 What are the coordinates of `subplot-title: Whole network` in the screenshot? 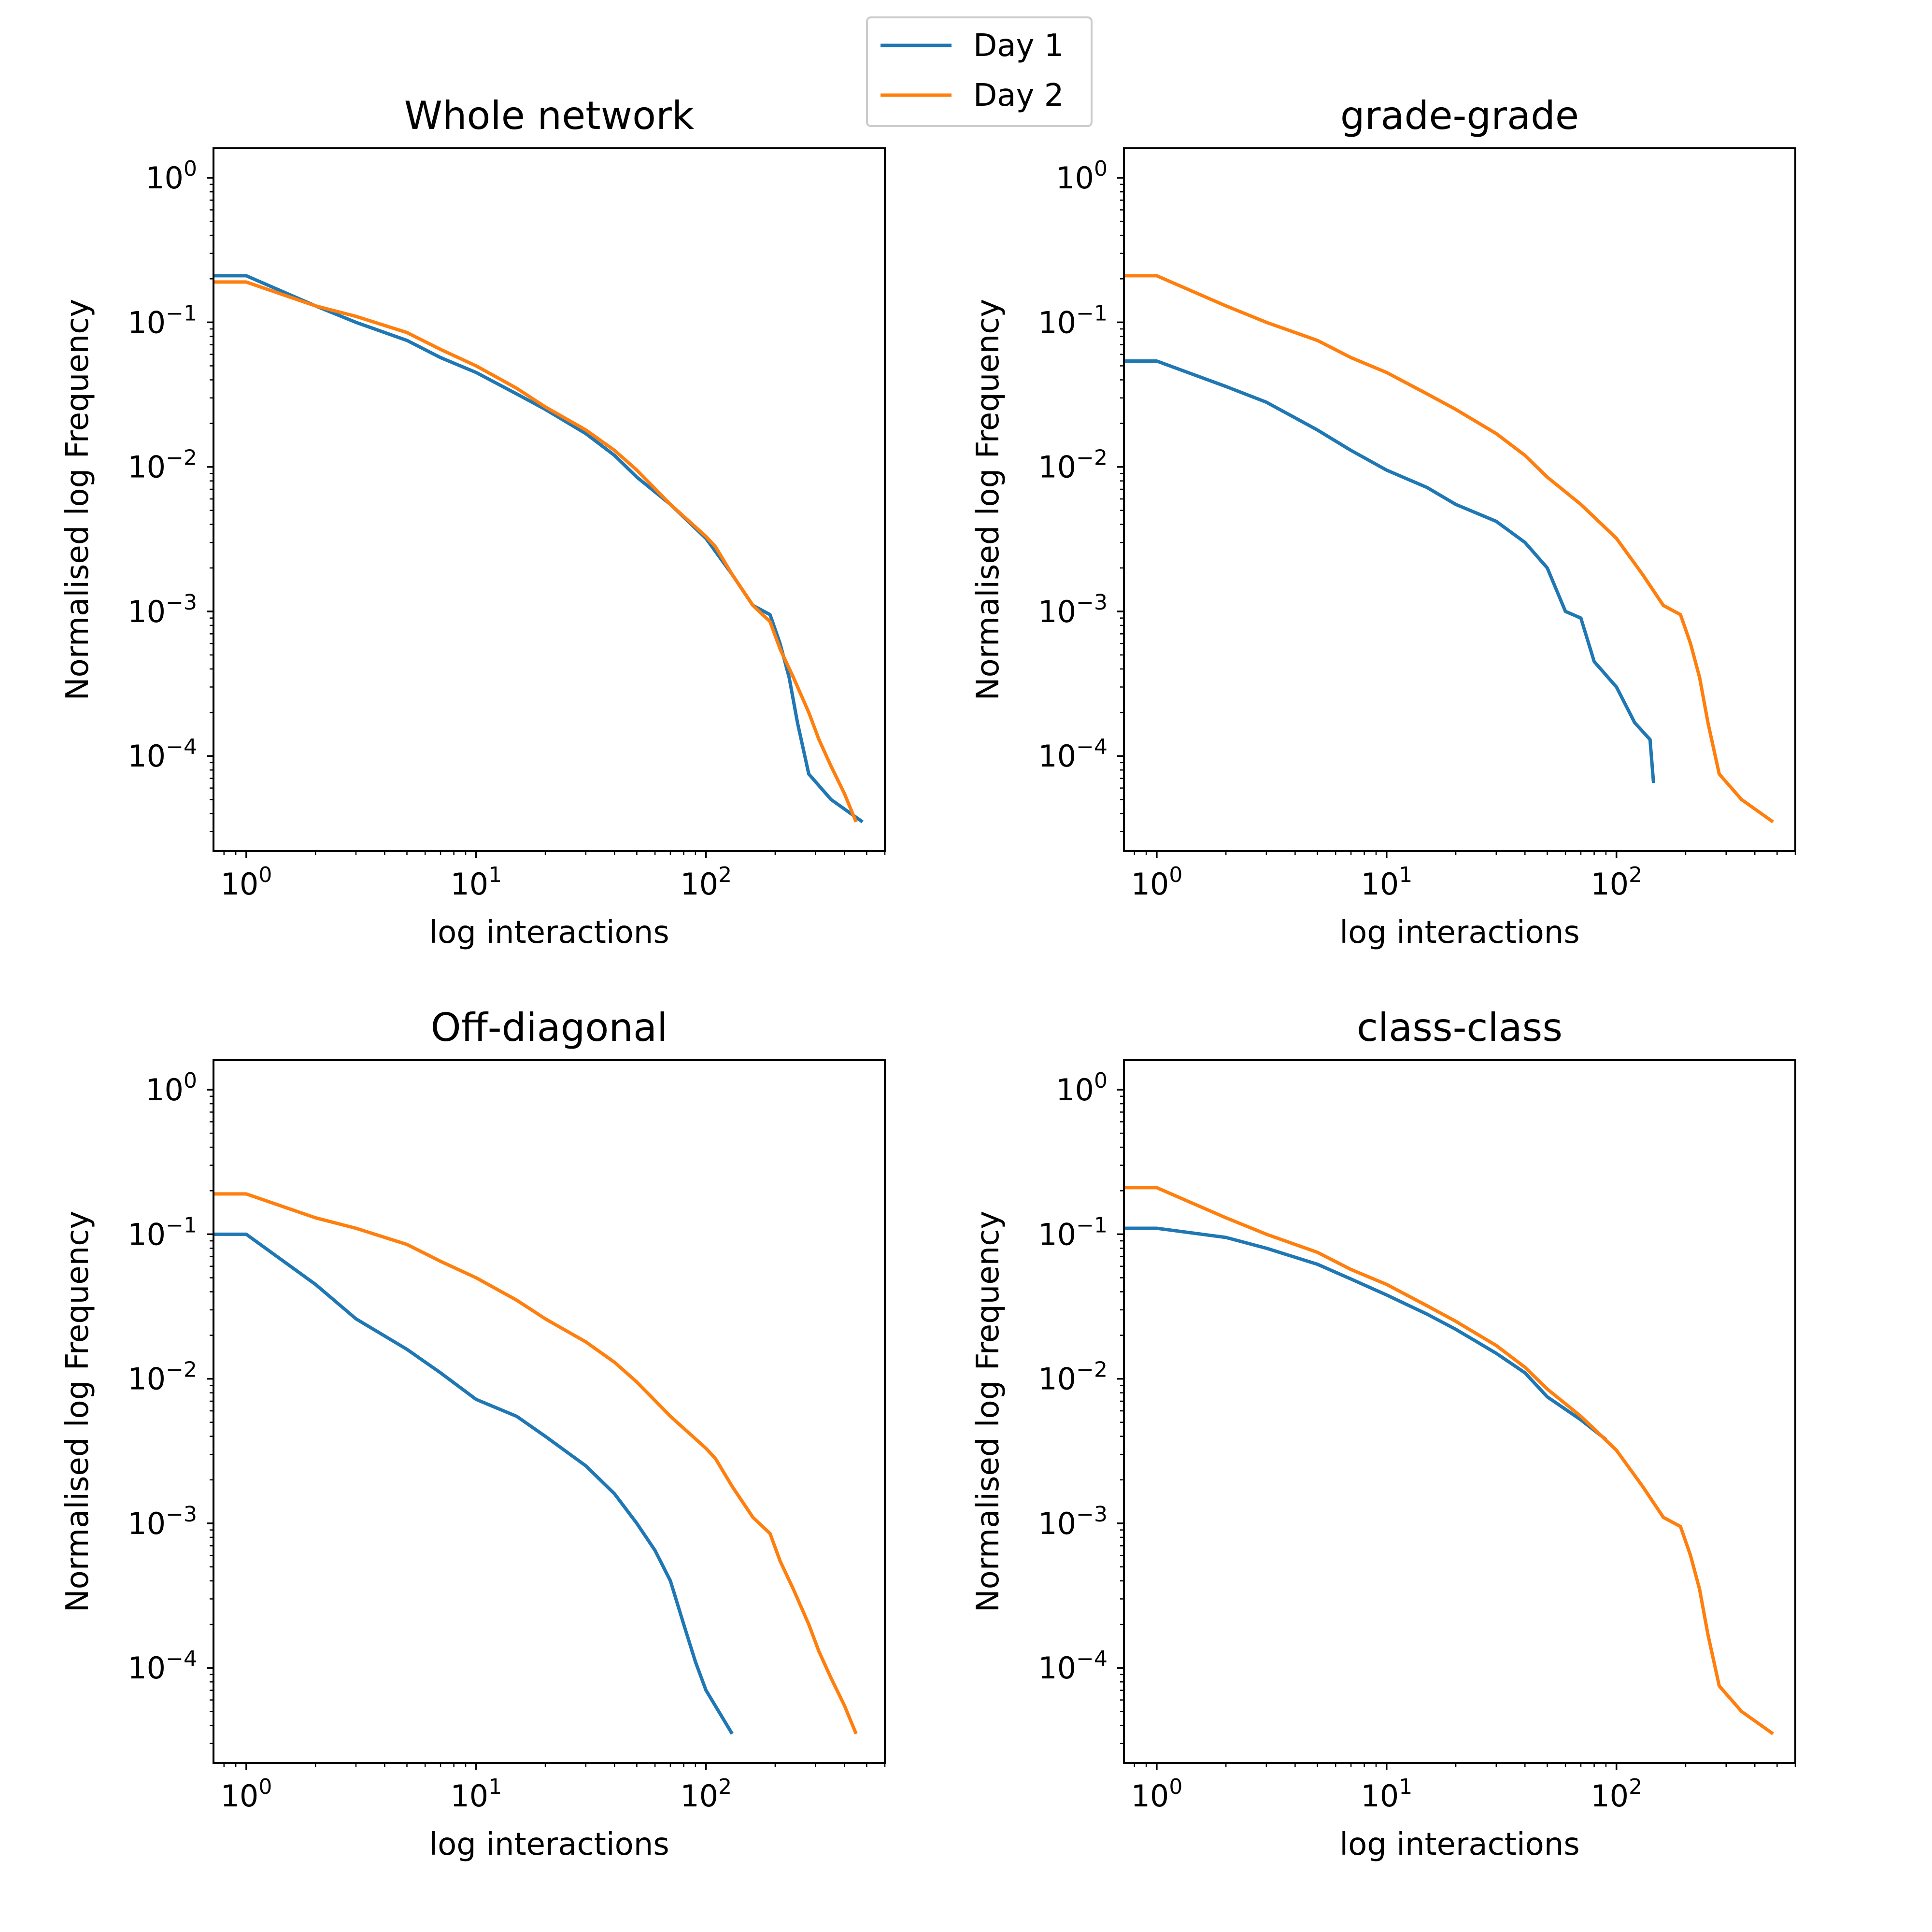 It's located at (549, 115).